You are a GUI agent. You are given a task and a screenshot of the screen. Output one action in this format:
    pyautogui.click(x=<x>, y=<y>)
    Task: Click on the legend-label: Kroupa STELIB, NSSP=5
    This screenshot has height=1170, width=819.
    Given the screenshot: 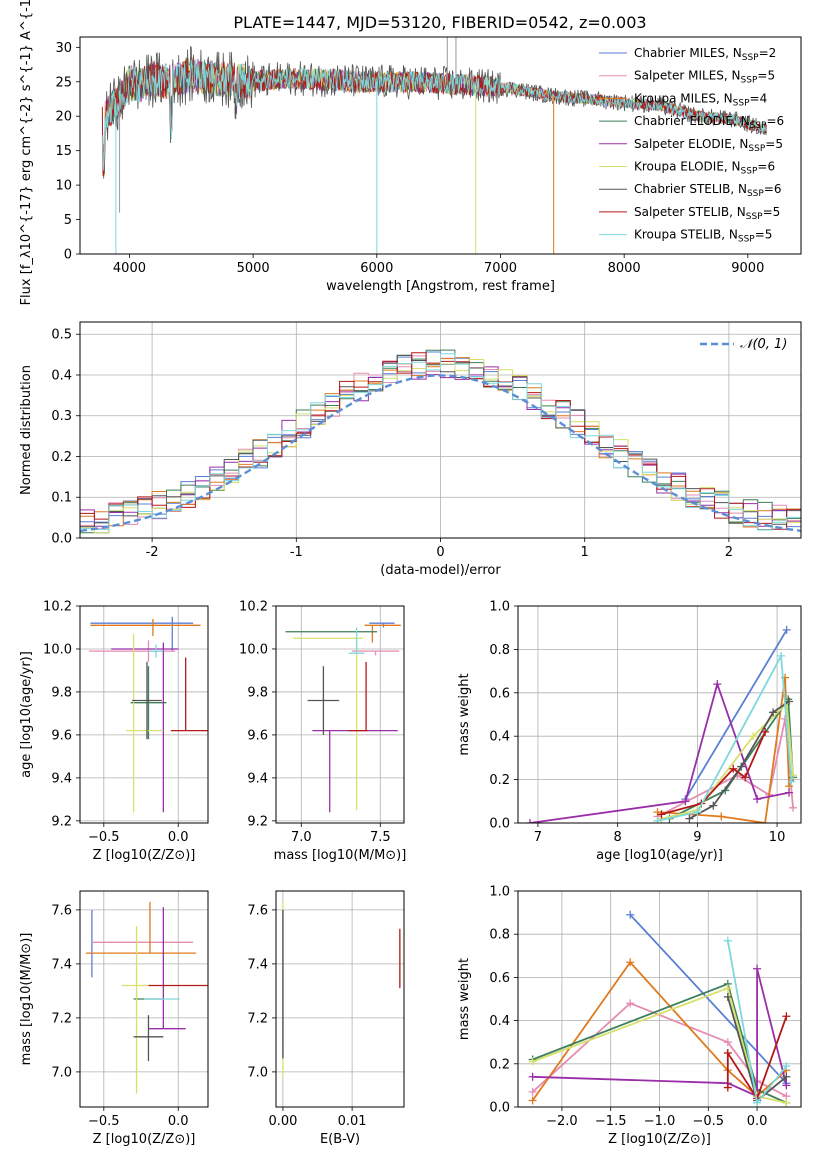 What is the action you would take?
    pyautogui.click(x=703, y=236)
    